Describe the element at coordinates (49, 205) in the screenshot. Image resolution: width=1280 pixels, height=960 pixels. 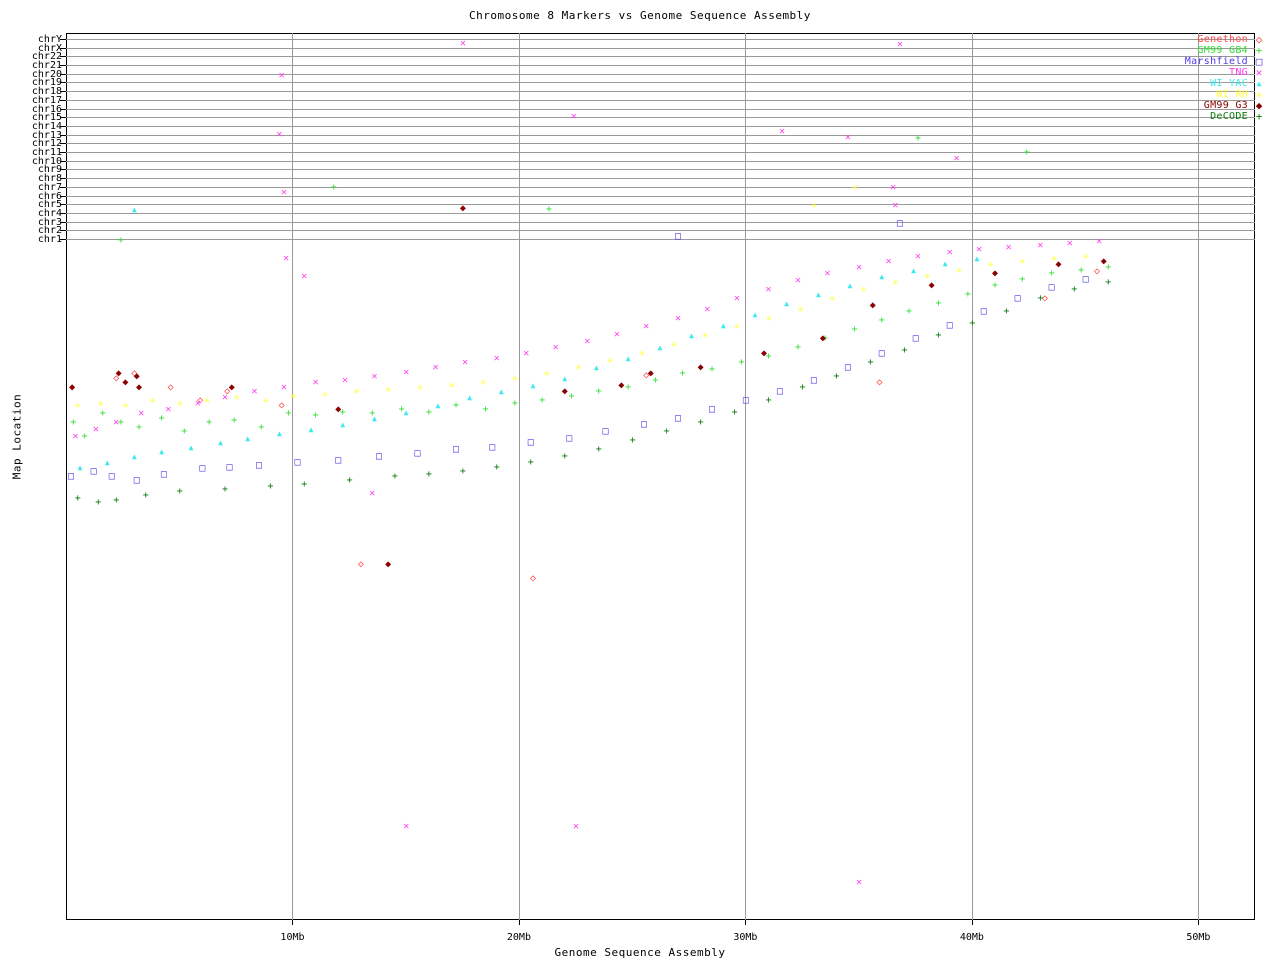
I see `y-tick-chr5: chr5` at that location.